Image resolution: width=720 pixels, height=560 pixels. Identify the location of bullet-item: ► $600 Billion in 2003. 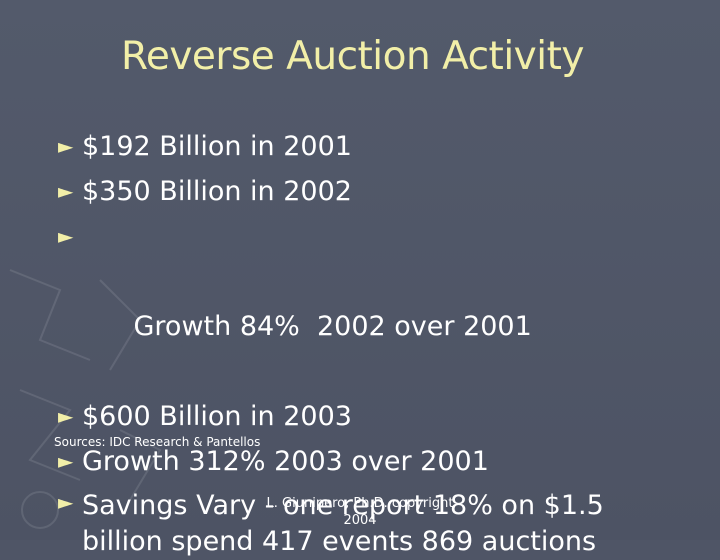
(383, 416).